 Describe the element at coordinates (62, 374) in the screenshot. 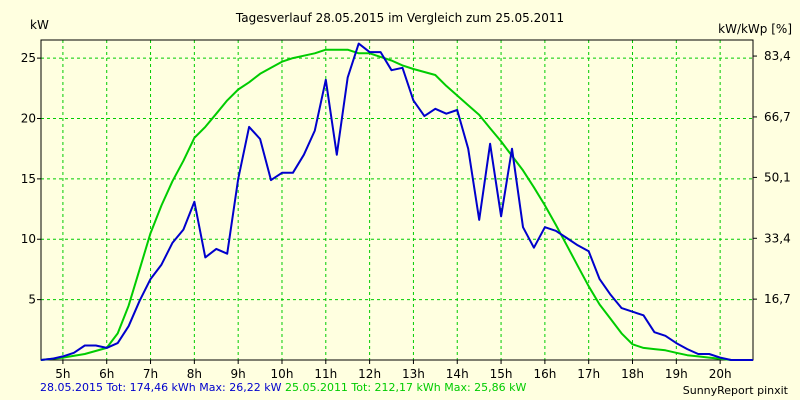

I see `x-tick-label: 5h` at that location.